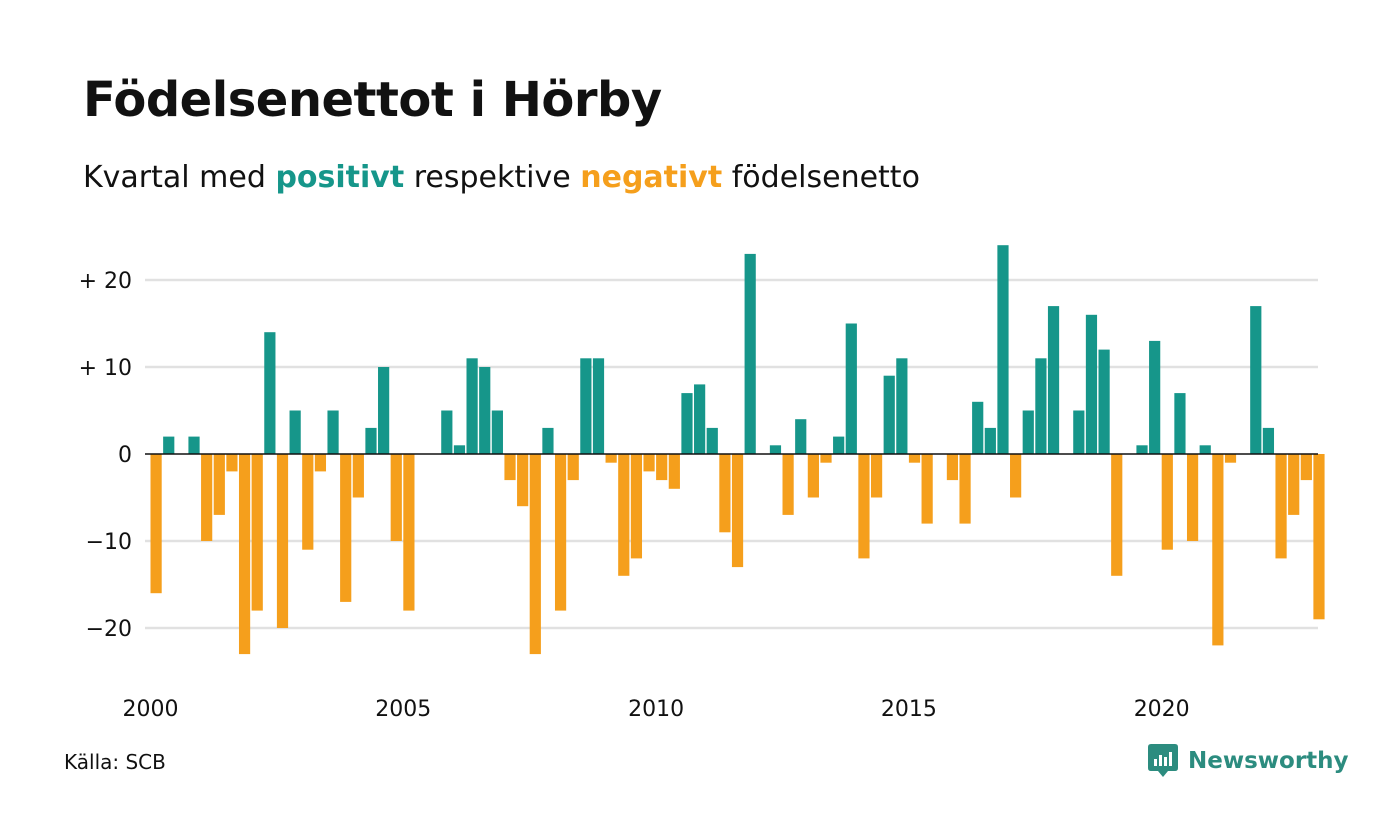  I want to click on y-tick-label: −10, so click(109, 542).